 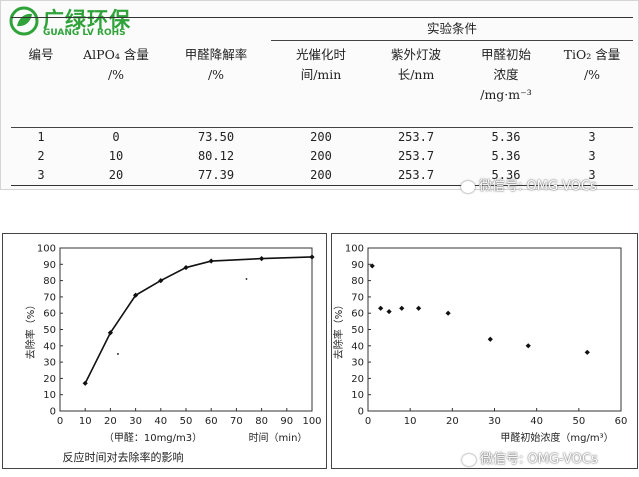 What do you see at coordinates (320, 64) in the screenshot?
I see `column-header: 光催化时 间/min` at bounding box center [320, 64].